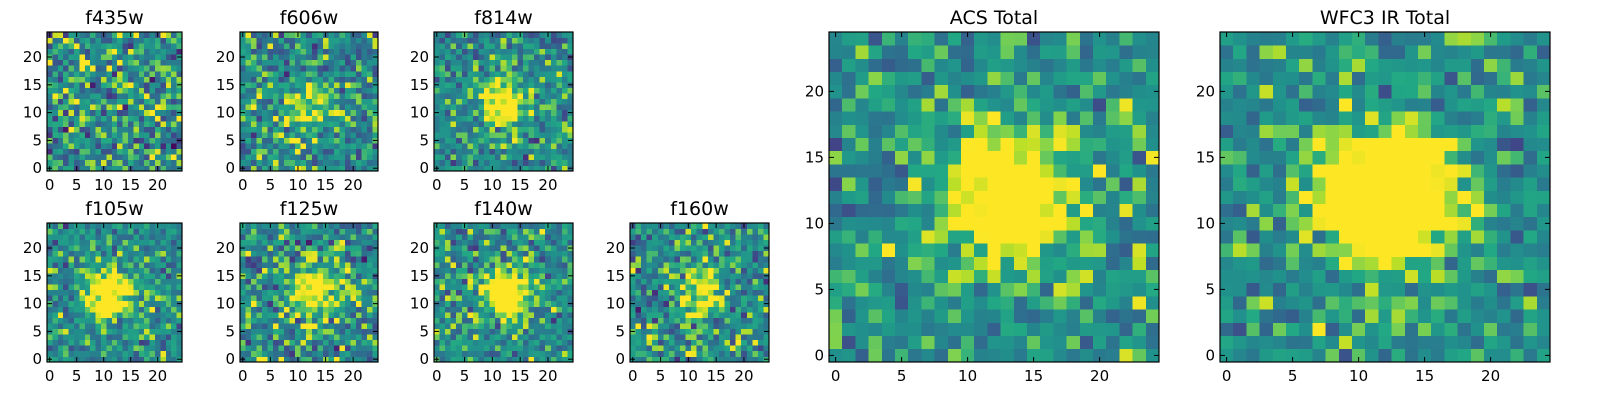  What do you see at coordinates (437, 185) in the screenshot?
I see `x-tick-label: 0` at bounding box center [437, 185].